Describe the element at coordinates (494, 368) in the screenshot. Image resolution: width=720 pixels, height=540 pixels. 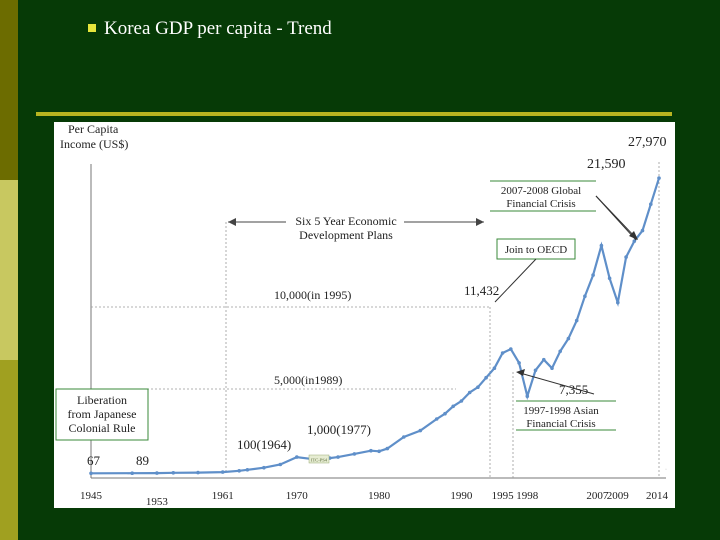
I see `data-point-1994` at that location.